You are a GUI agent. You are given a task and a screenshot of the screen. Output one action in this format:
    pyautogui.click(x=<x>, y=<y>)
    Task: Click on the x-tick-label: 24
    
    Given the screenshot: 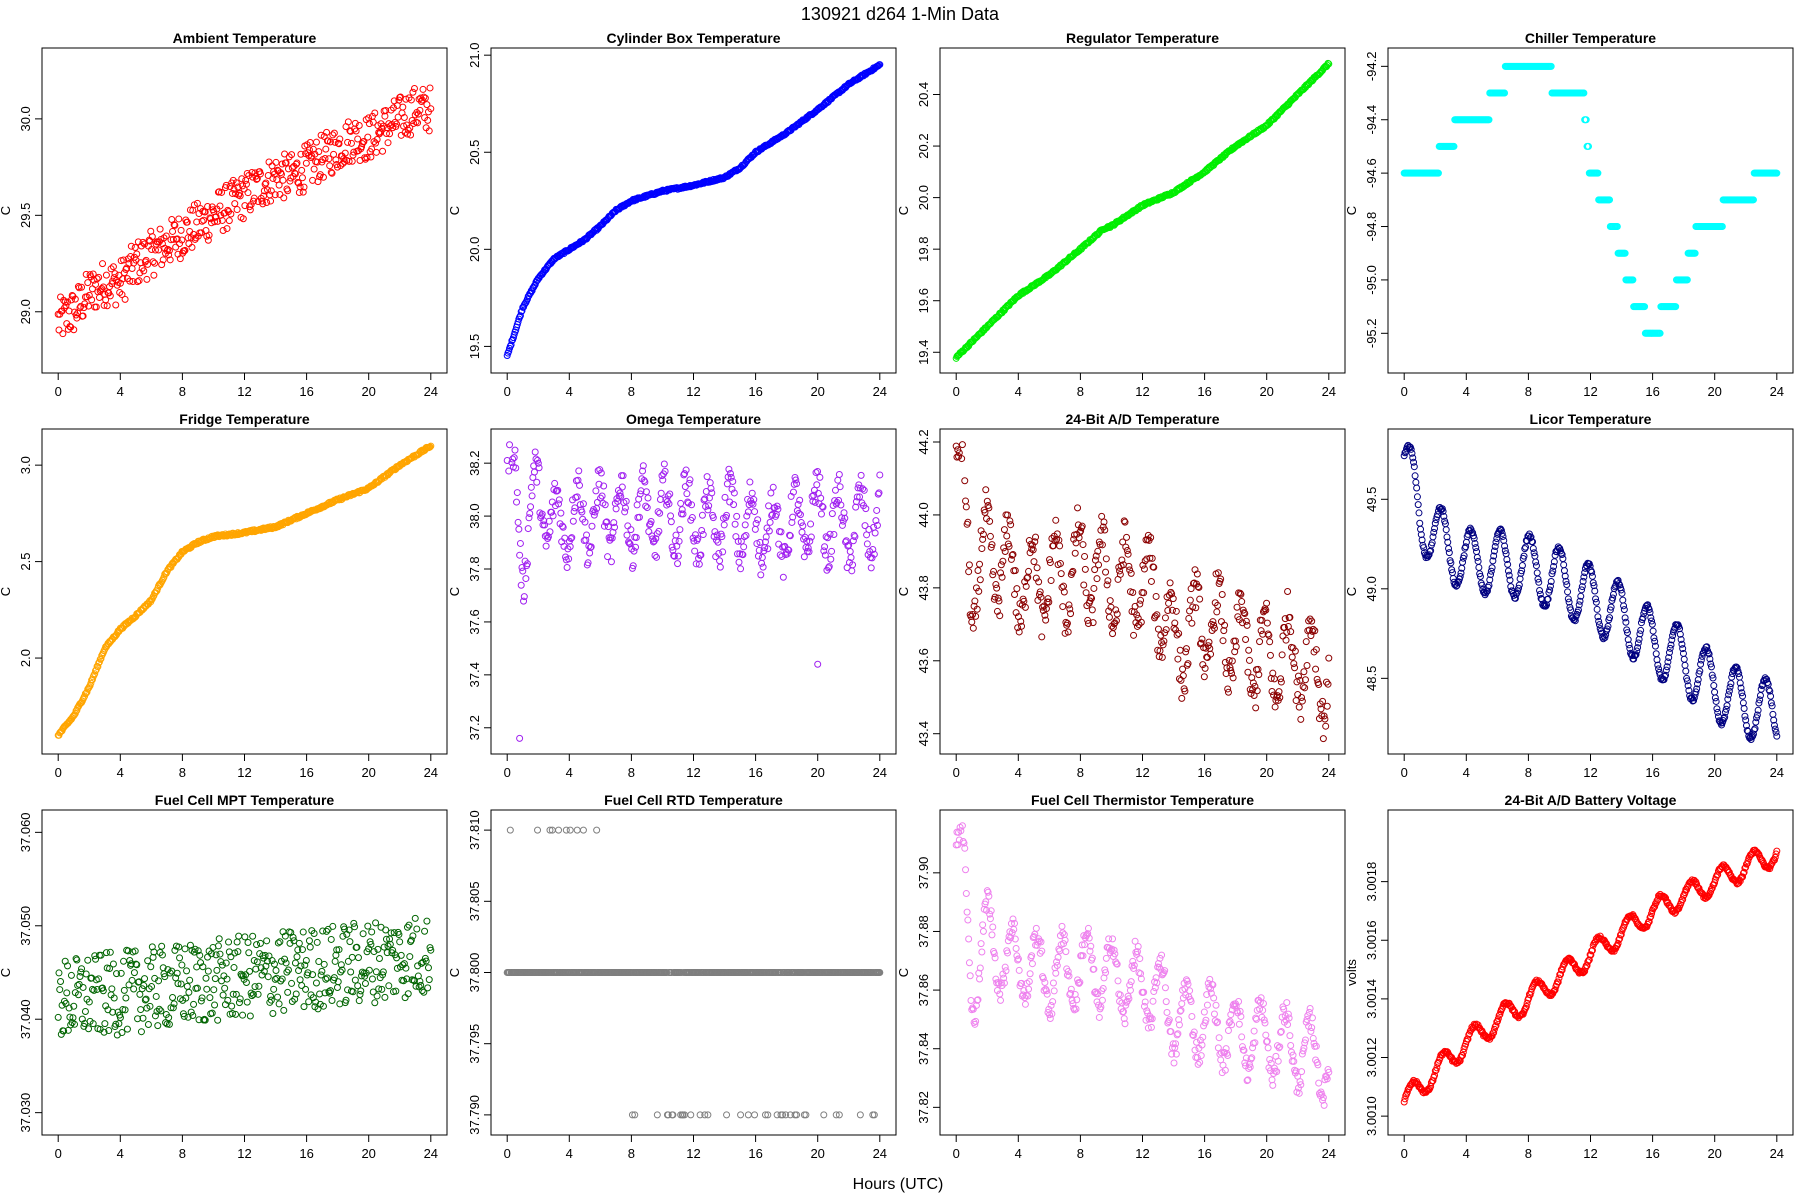 What is the action you would take?
    pyautogui.click(x=880, y=391)
    